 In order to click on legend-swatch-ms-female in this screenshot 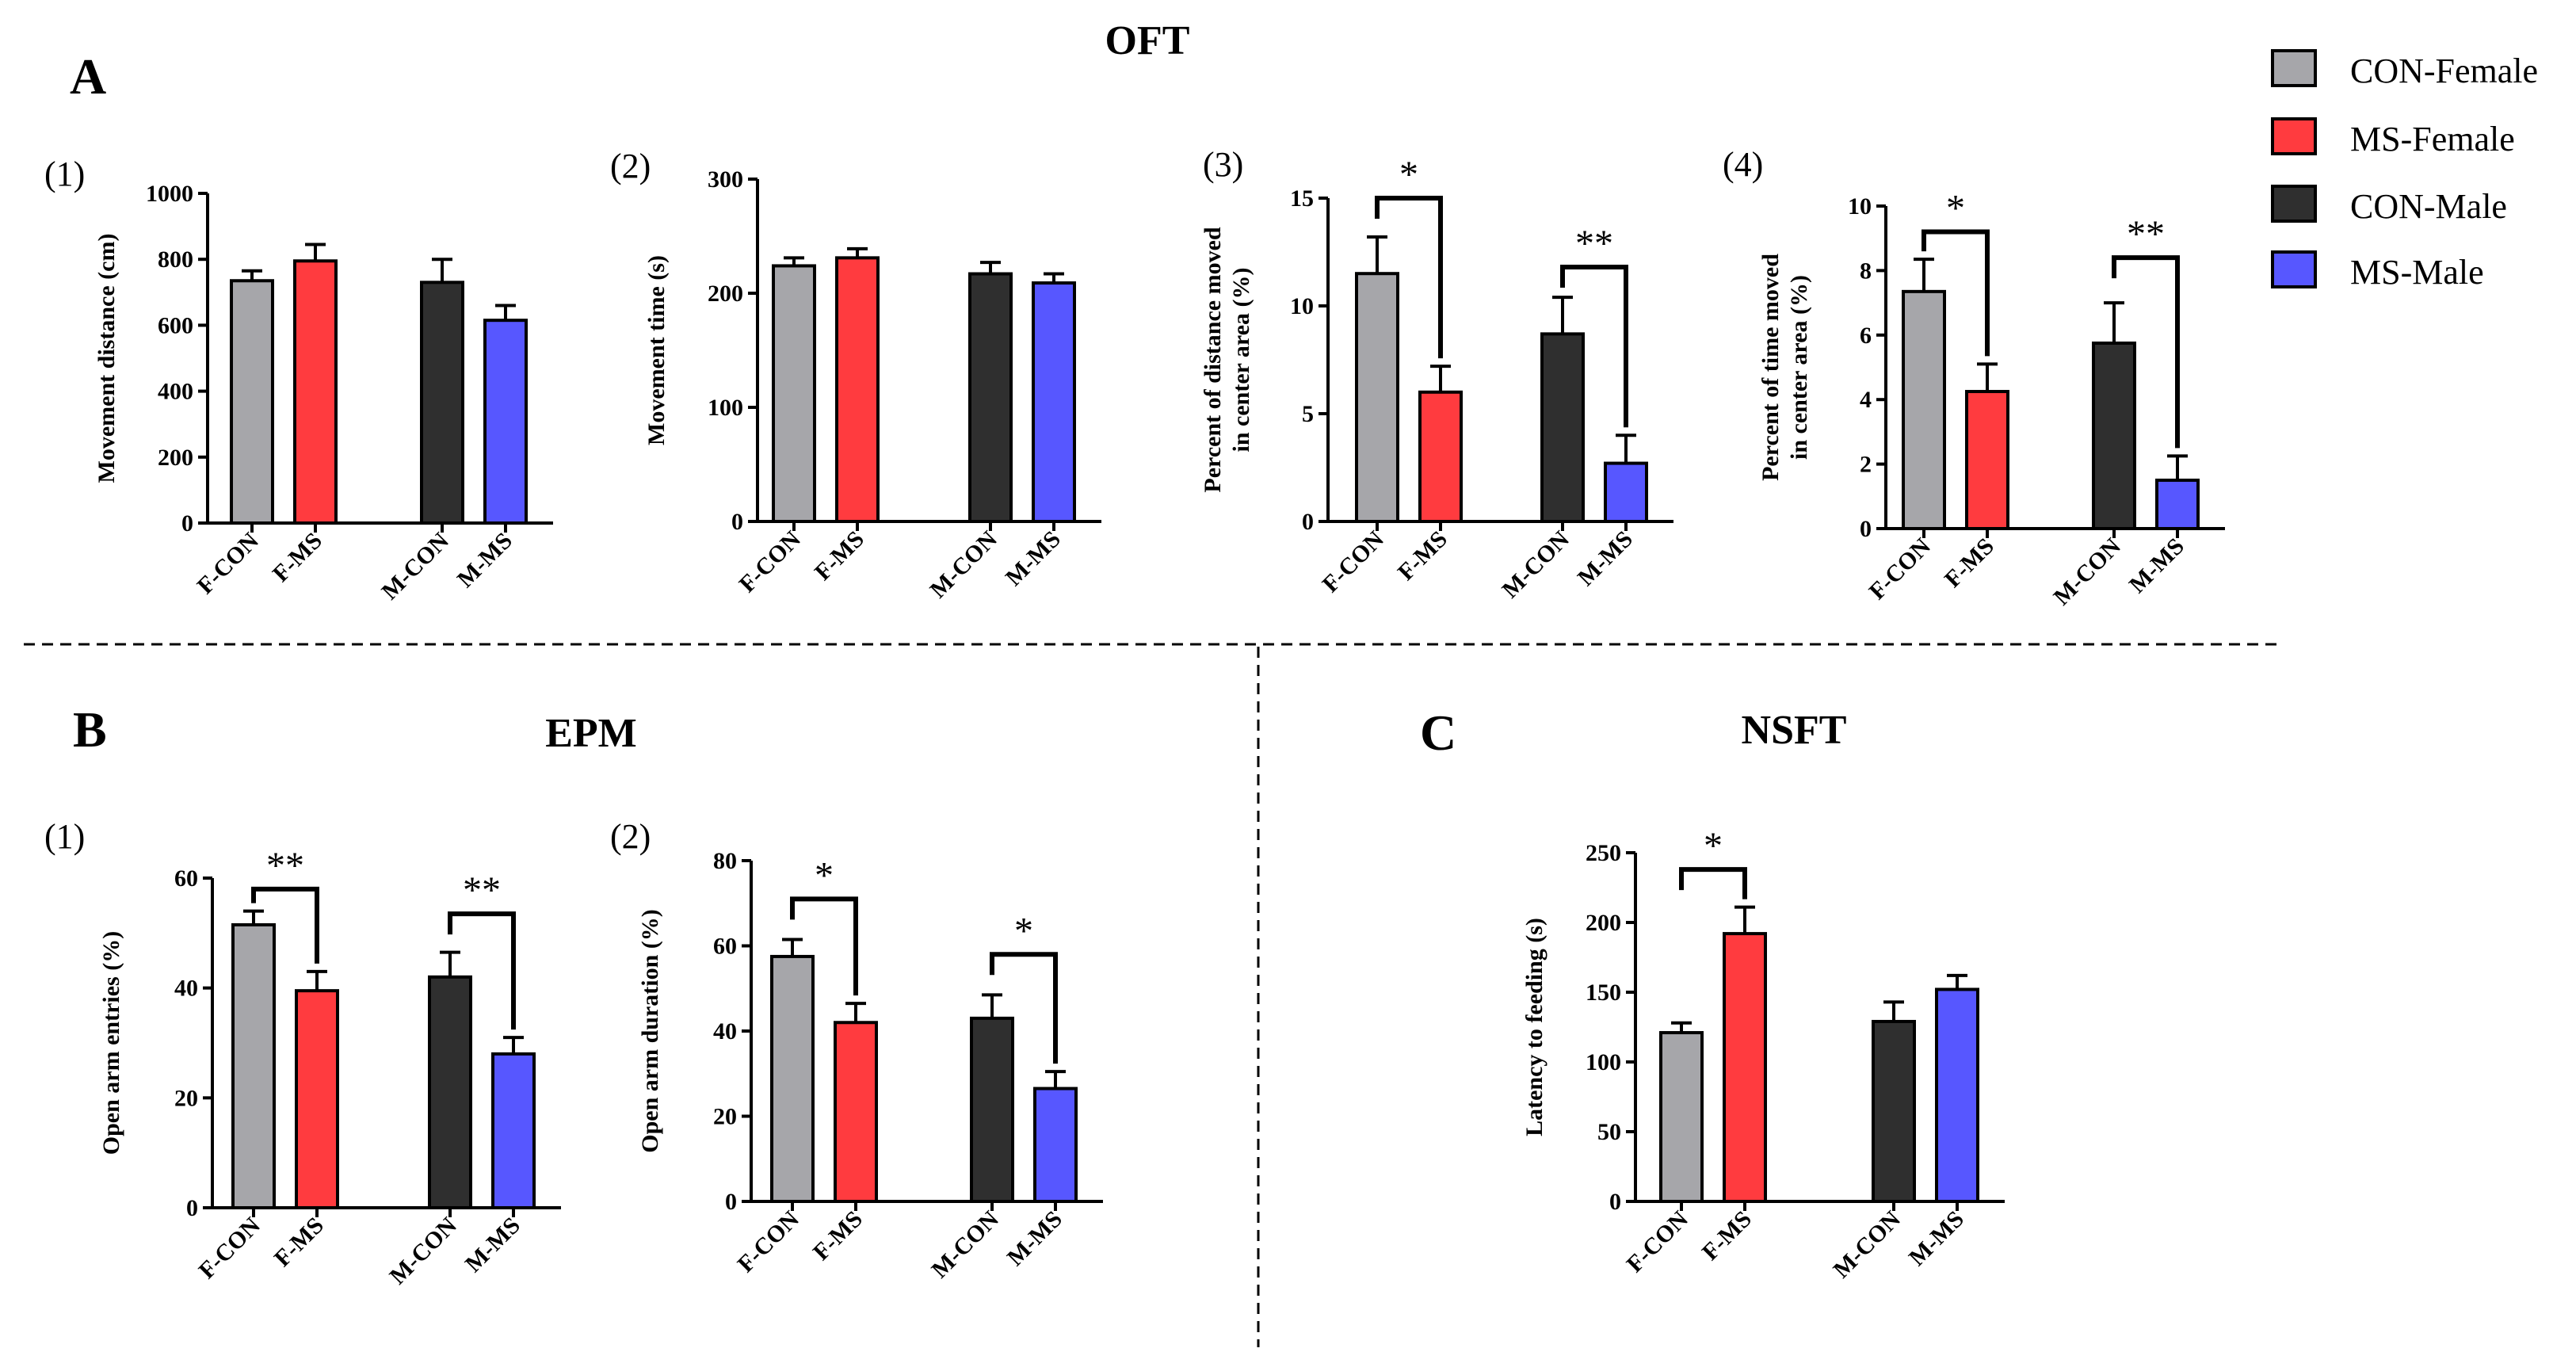, I will do `click(2294, 136)`.